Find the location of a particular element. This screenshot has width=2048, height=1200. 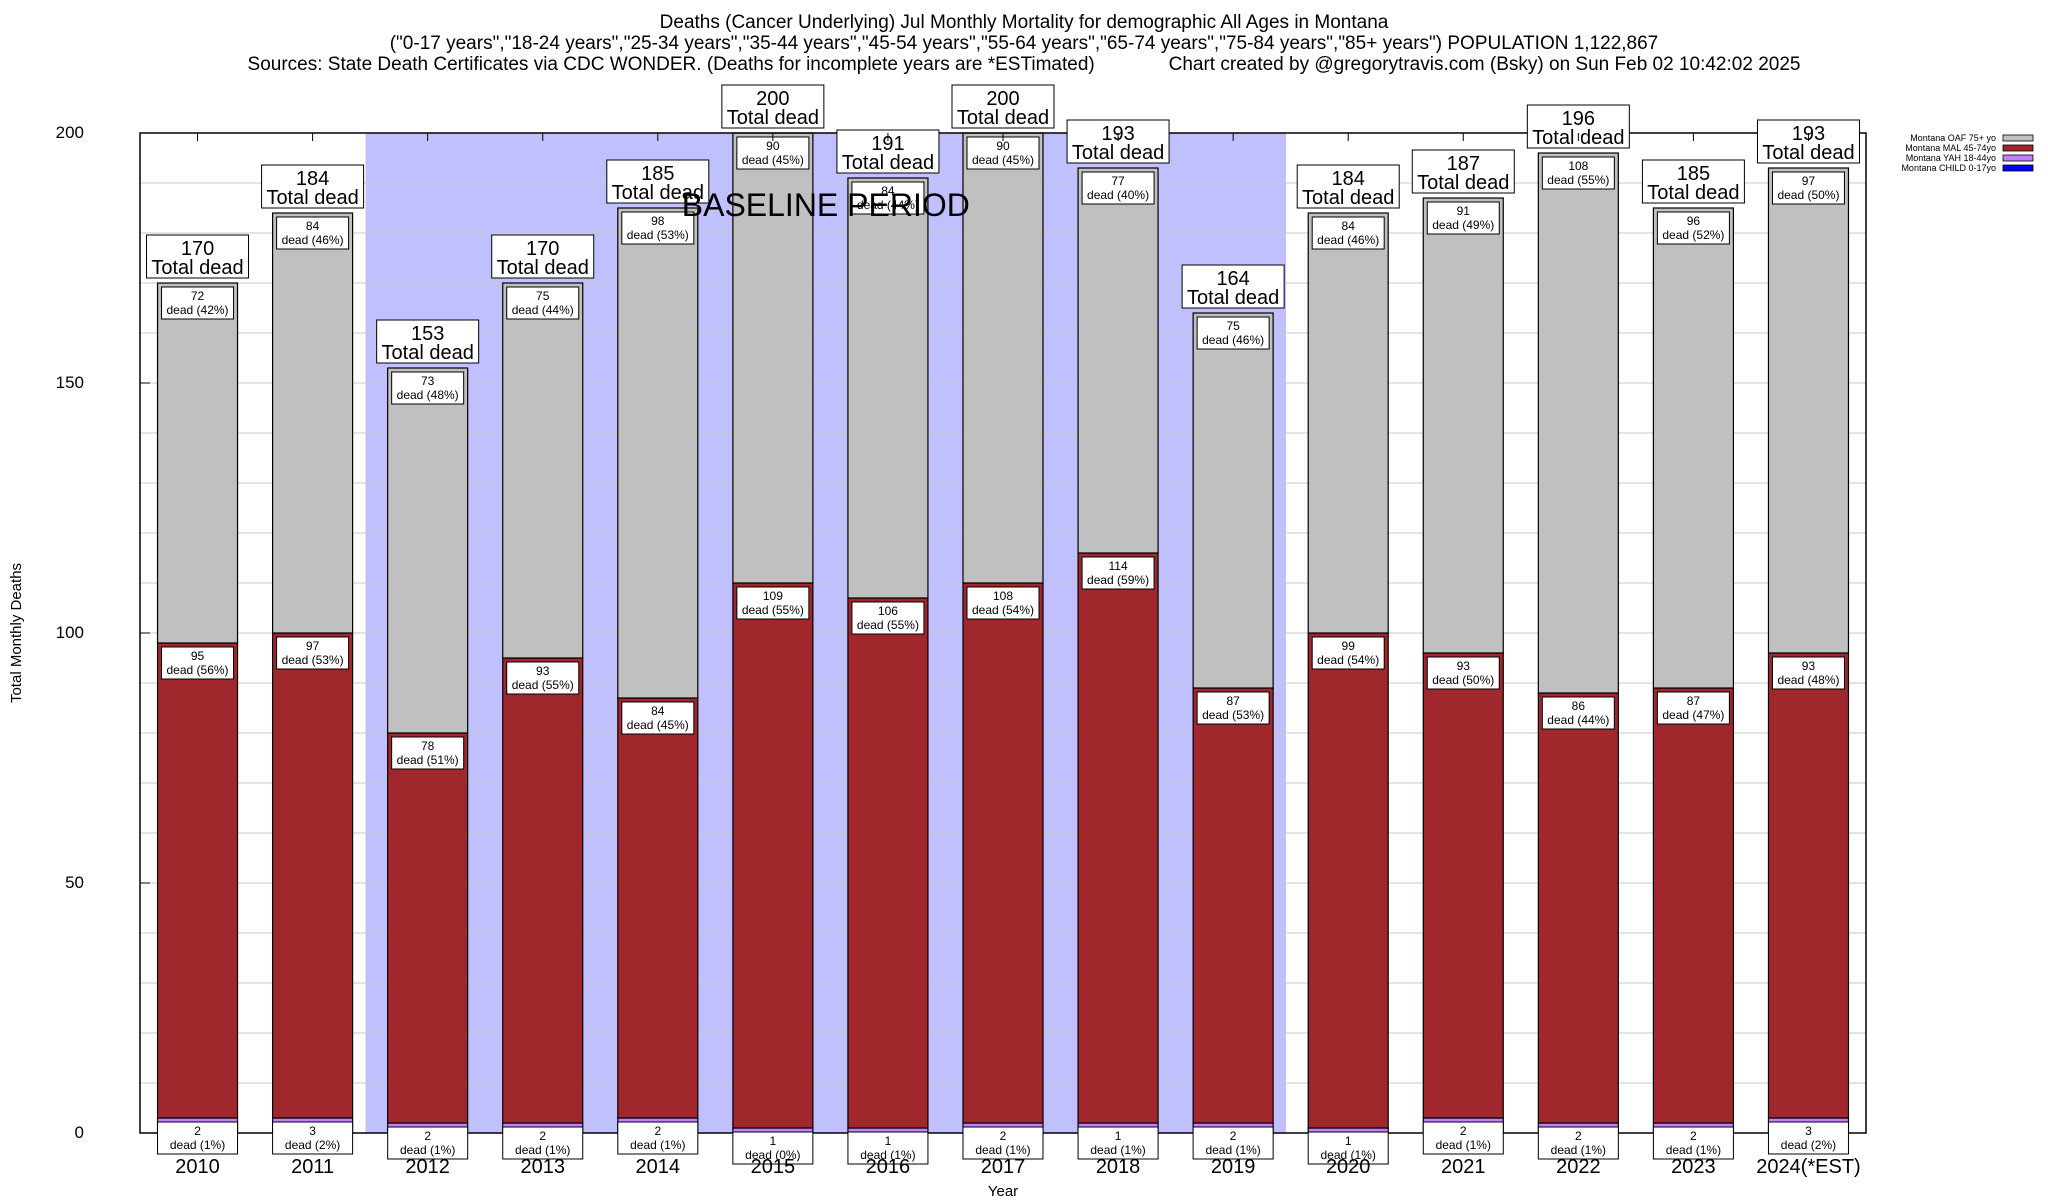

bar-segment-mal-2020 is located at coordinates (1348, 880).